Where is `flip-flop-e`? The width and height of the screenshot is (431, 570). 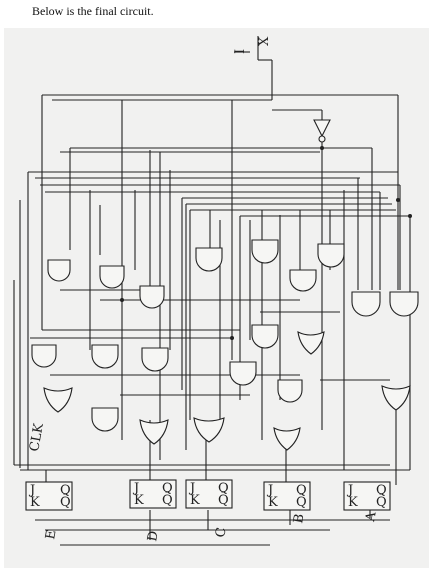
flip-flop-e is located at coordinates (49, 496).